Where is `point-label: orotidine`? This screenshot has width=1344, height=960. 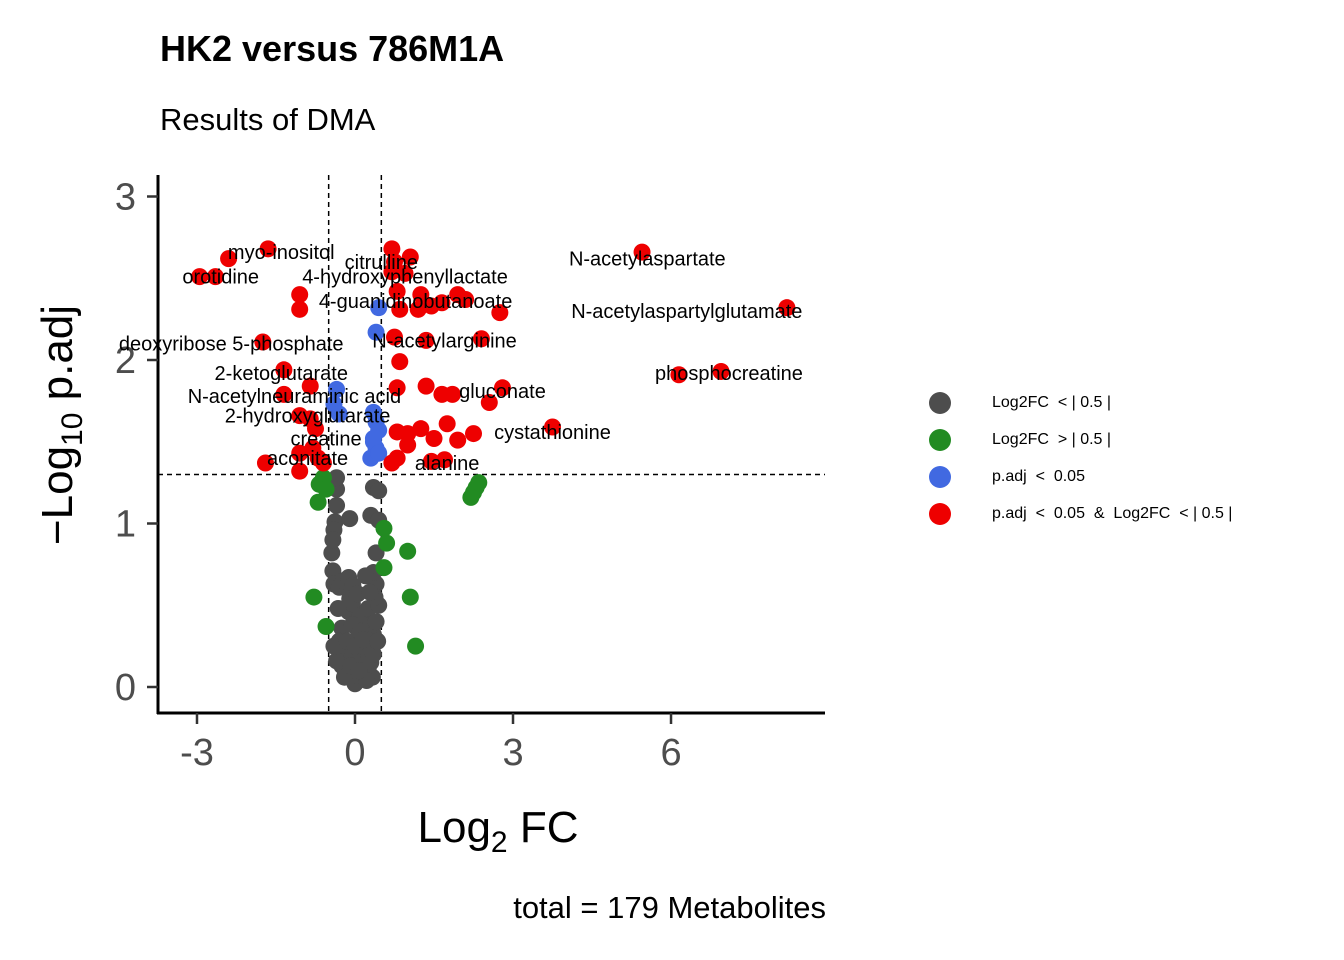
point-label: orotidine is located at coordinates (220, 278).